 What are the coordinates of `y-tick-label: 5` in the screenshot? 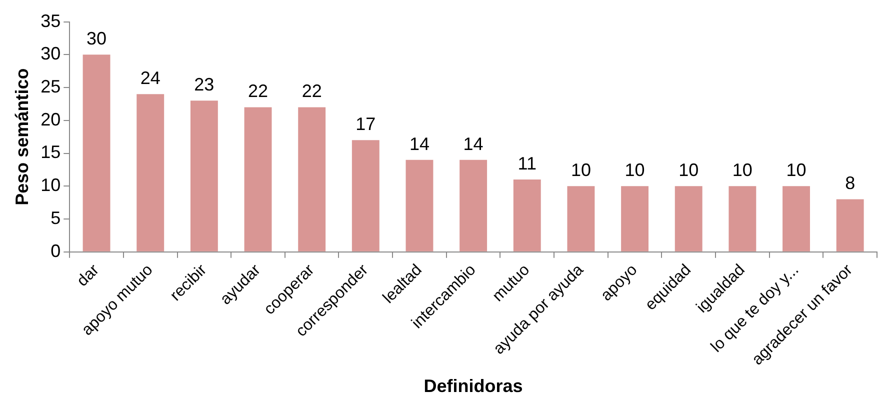 It's located at (55, 218).